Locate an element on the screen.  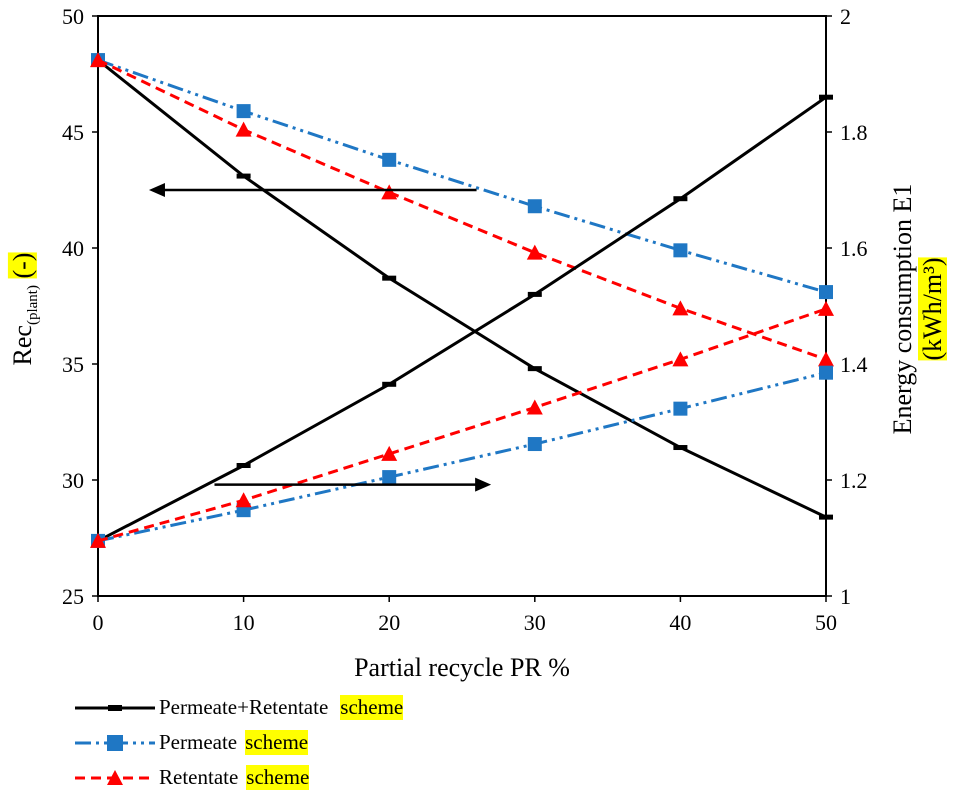
legend-item-permeate-retentate: Permeate+Retentate scheme is located at coordinates (239, 707).